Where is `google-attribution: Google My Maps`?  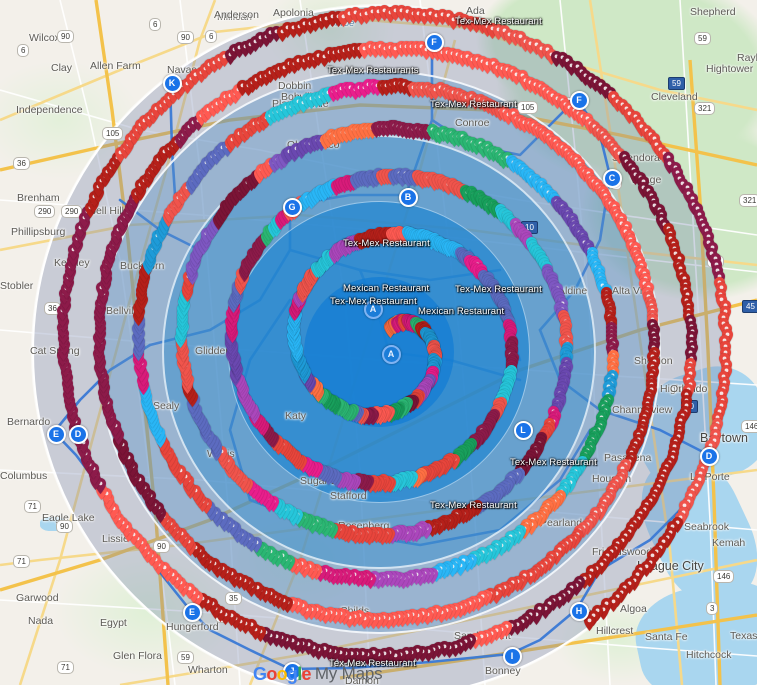
google-attribution: Google My Maps is located at coordinates (318, 674).